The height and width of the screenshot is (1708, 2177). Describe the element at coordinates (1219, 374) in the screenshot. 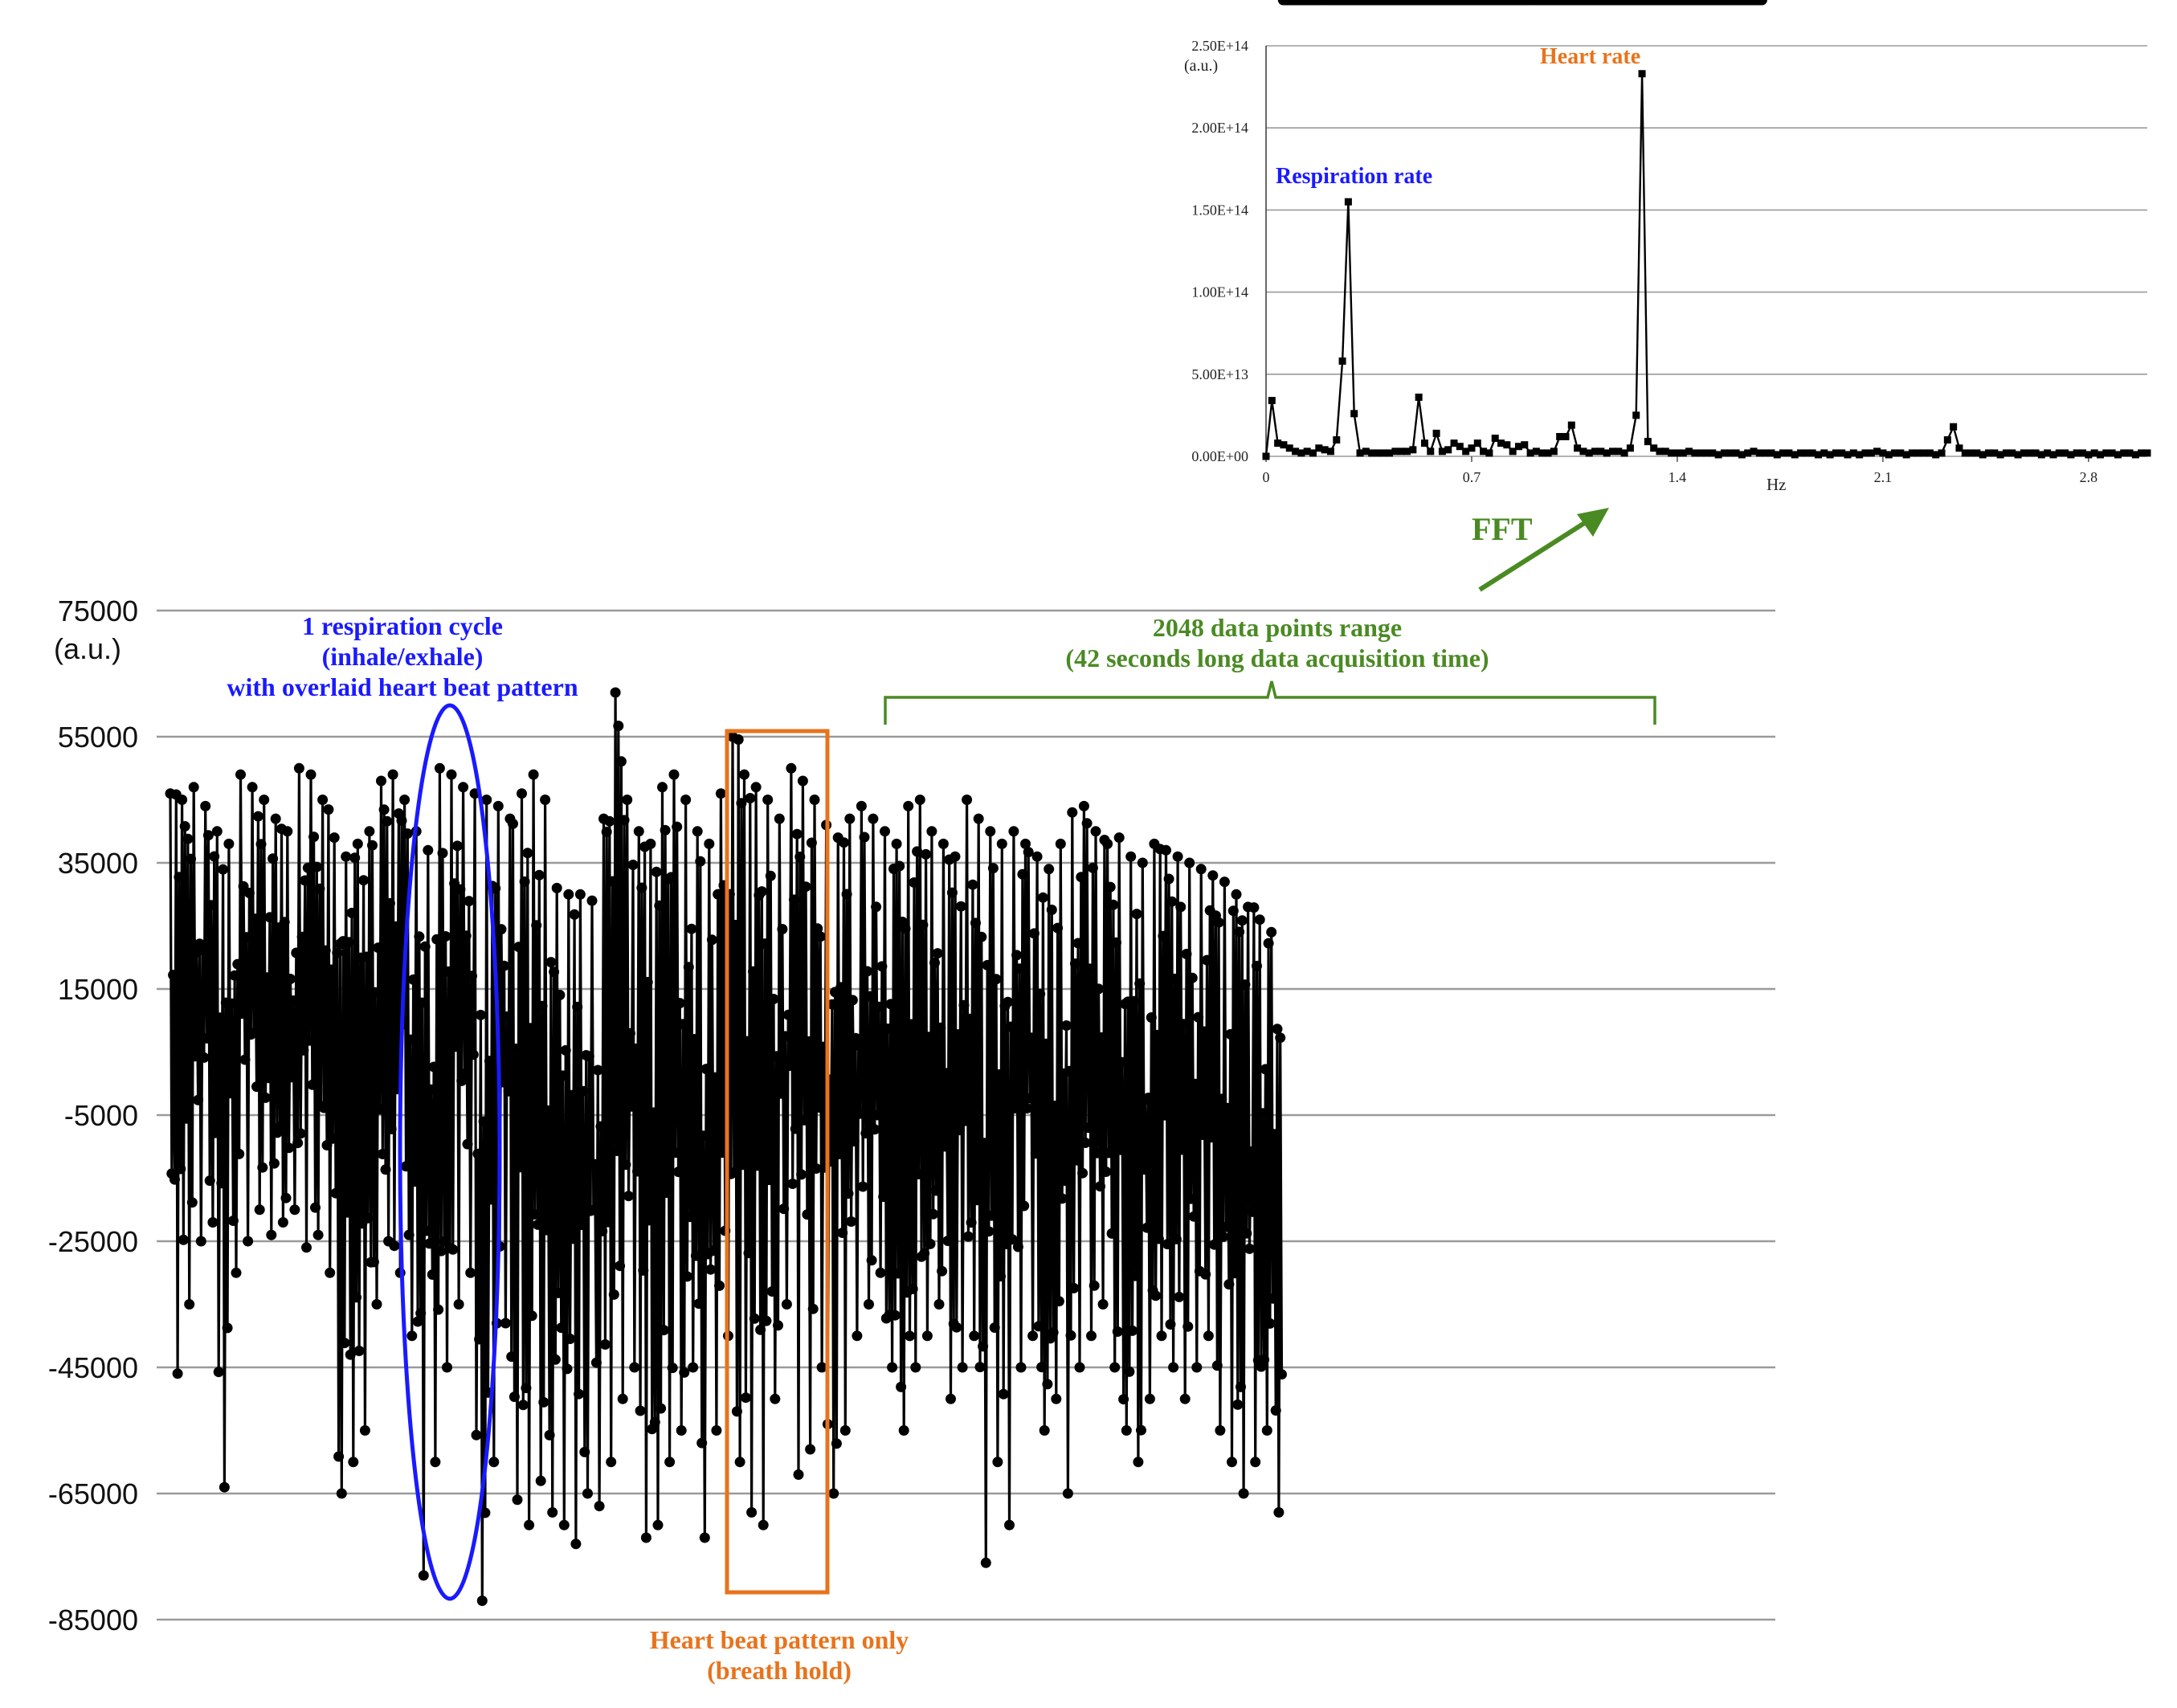

I see `fft-y-tick-label: 5.00E+13` at that location.